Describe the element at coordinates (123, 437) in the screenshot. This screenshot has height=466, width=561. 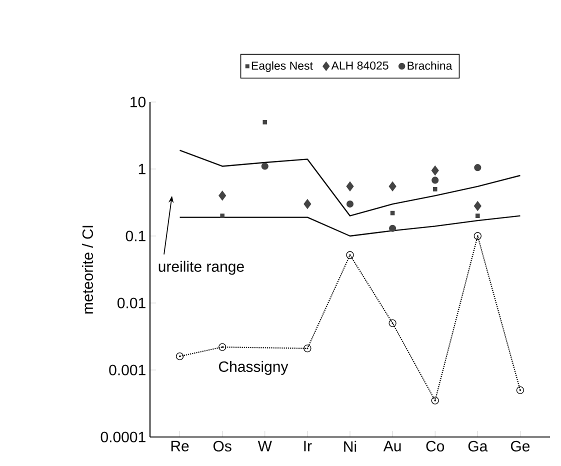
I see `y-tick-label: 0.0001` at that location.